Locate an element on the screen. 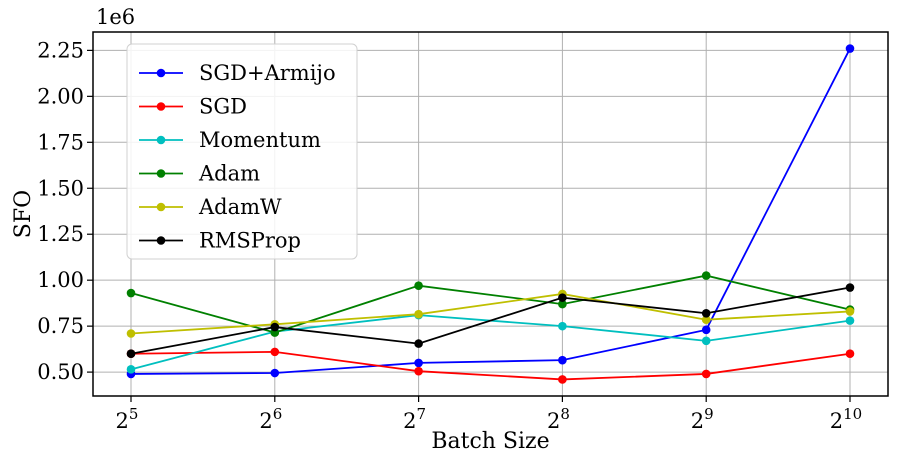 The image size is (900, 464). legend: SGD+Armijo SGD Momentum Adam AdamW RMSProp is located at coordinates (242, 151).